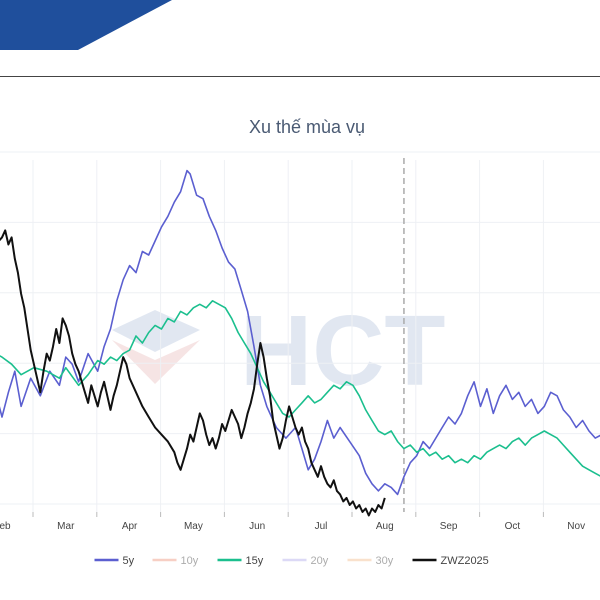  Describe the element at coordinates (86, 25) in the screenshot. I see `header-banner-shape` at that location.